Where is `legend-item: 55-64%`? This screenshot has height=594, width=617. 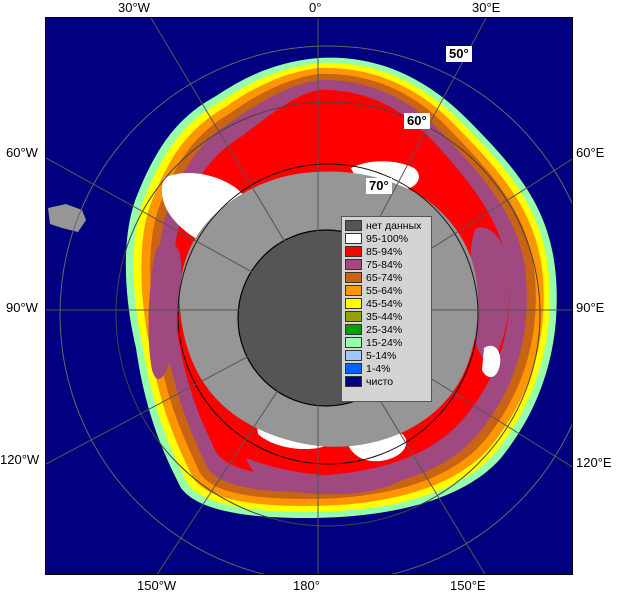 legend-item: 55-64% is located at coordinates (388, 290).